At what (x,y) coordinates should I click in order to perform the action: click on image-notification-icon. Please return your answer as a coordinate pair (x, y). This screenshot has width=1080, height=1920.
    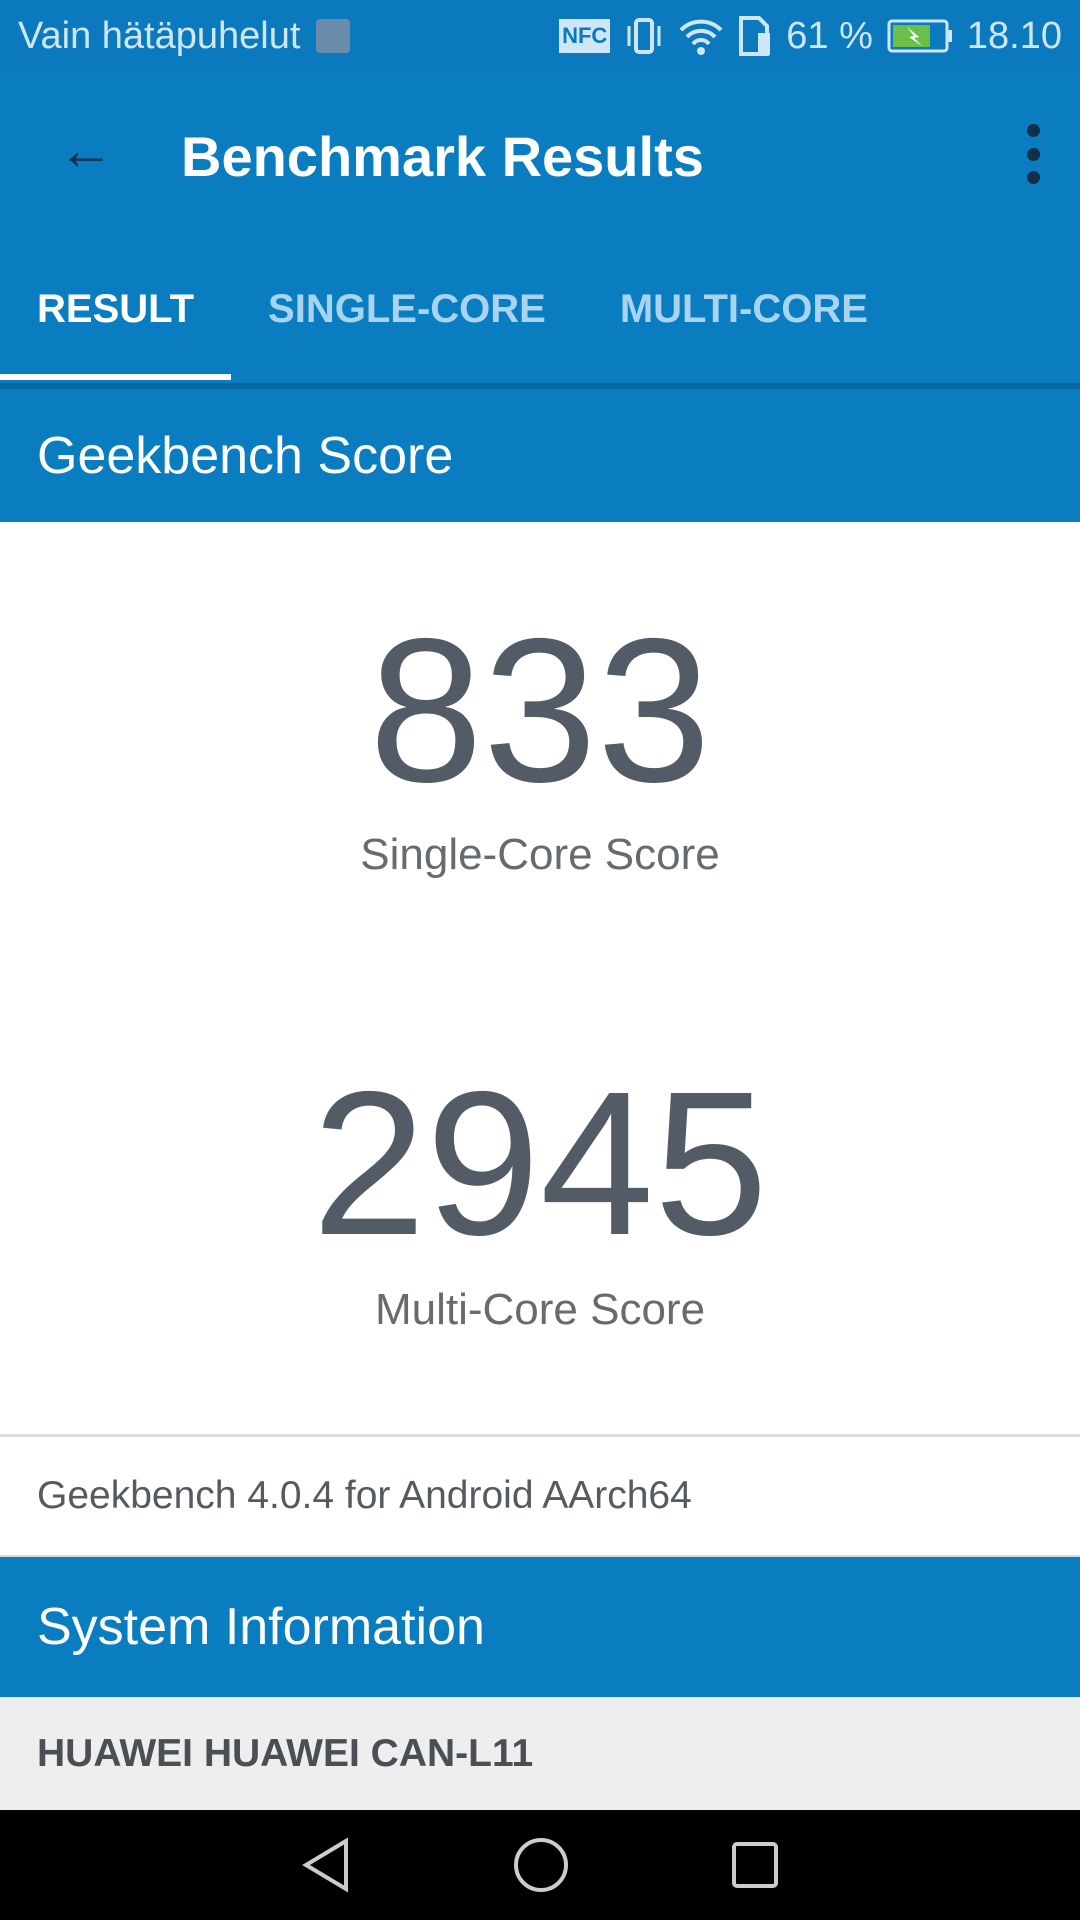
    Looking at the image, I should click on (333, 36).